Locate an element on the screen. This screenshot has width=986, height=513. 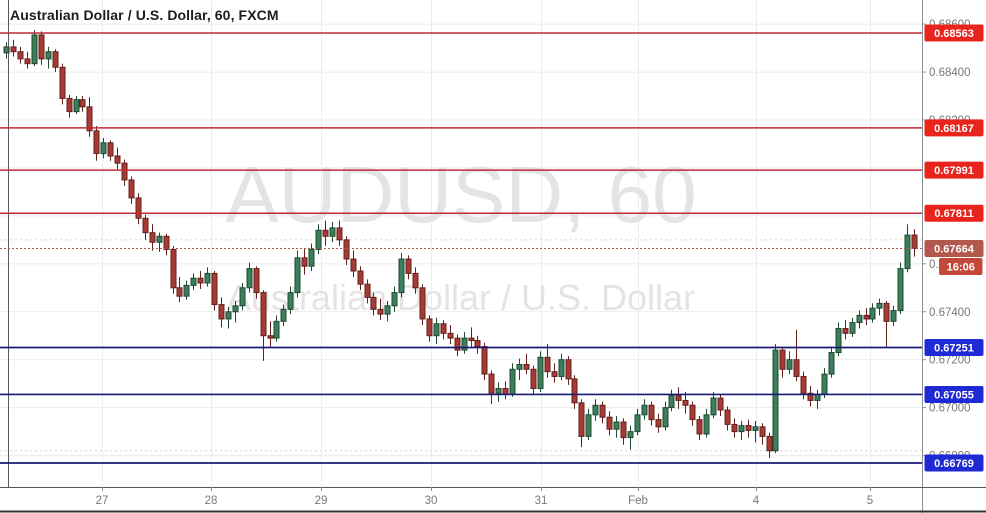
resistance-price-badge-label: 0.68563 is located at coordinates (954, 34).